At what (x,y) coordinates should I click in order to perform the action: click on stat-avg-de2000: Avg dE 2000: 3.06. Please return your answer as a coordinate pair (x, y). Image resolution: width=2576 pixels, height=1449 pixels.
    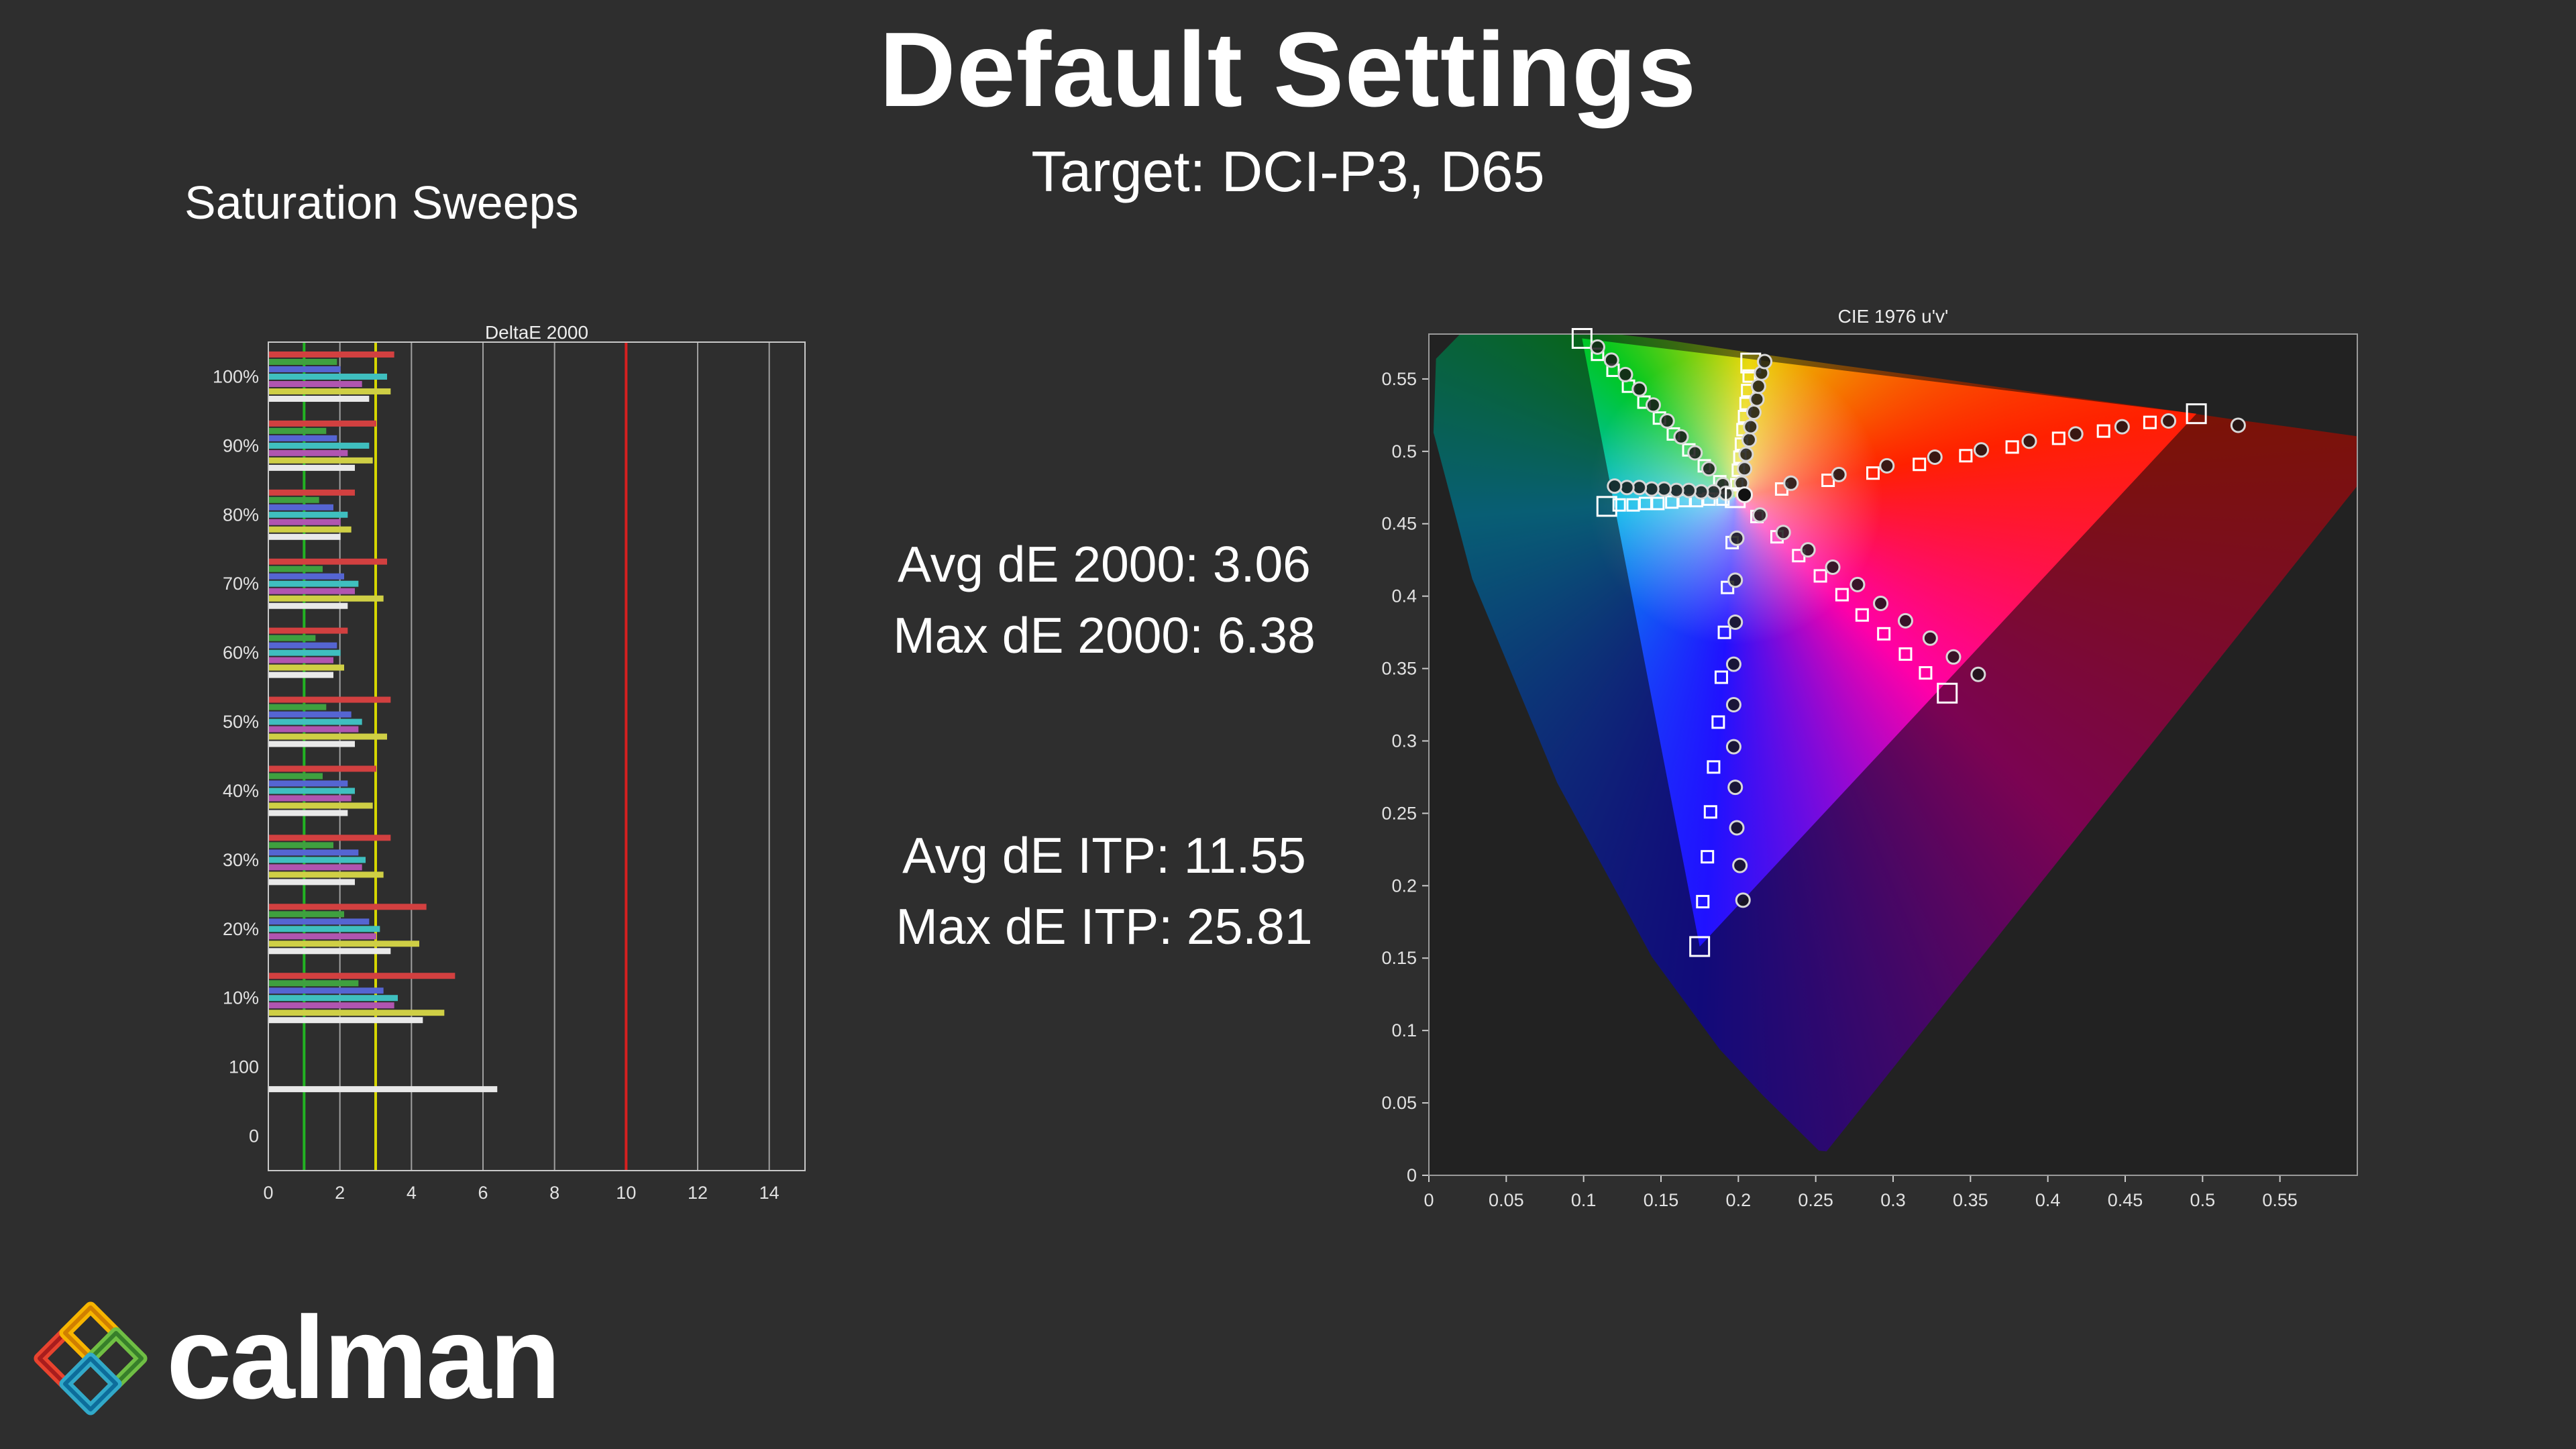
    Looking at the image, I should click on (1104, 564).